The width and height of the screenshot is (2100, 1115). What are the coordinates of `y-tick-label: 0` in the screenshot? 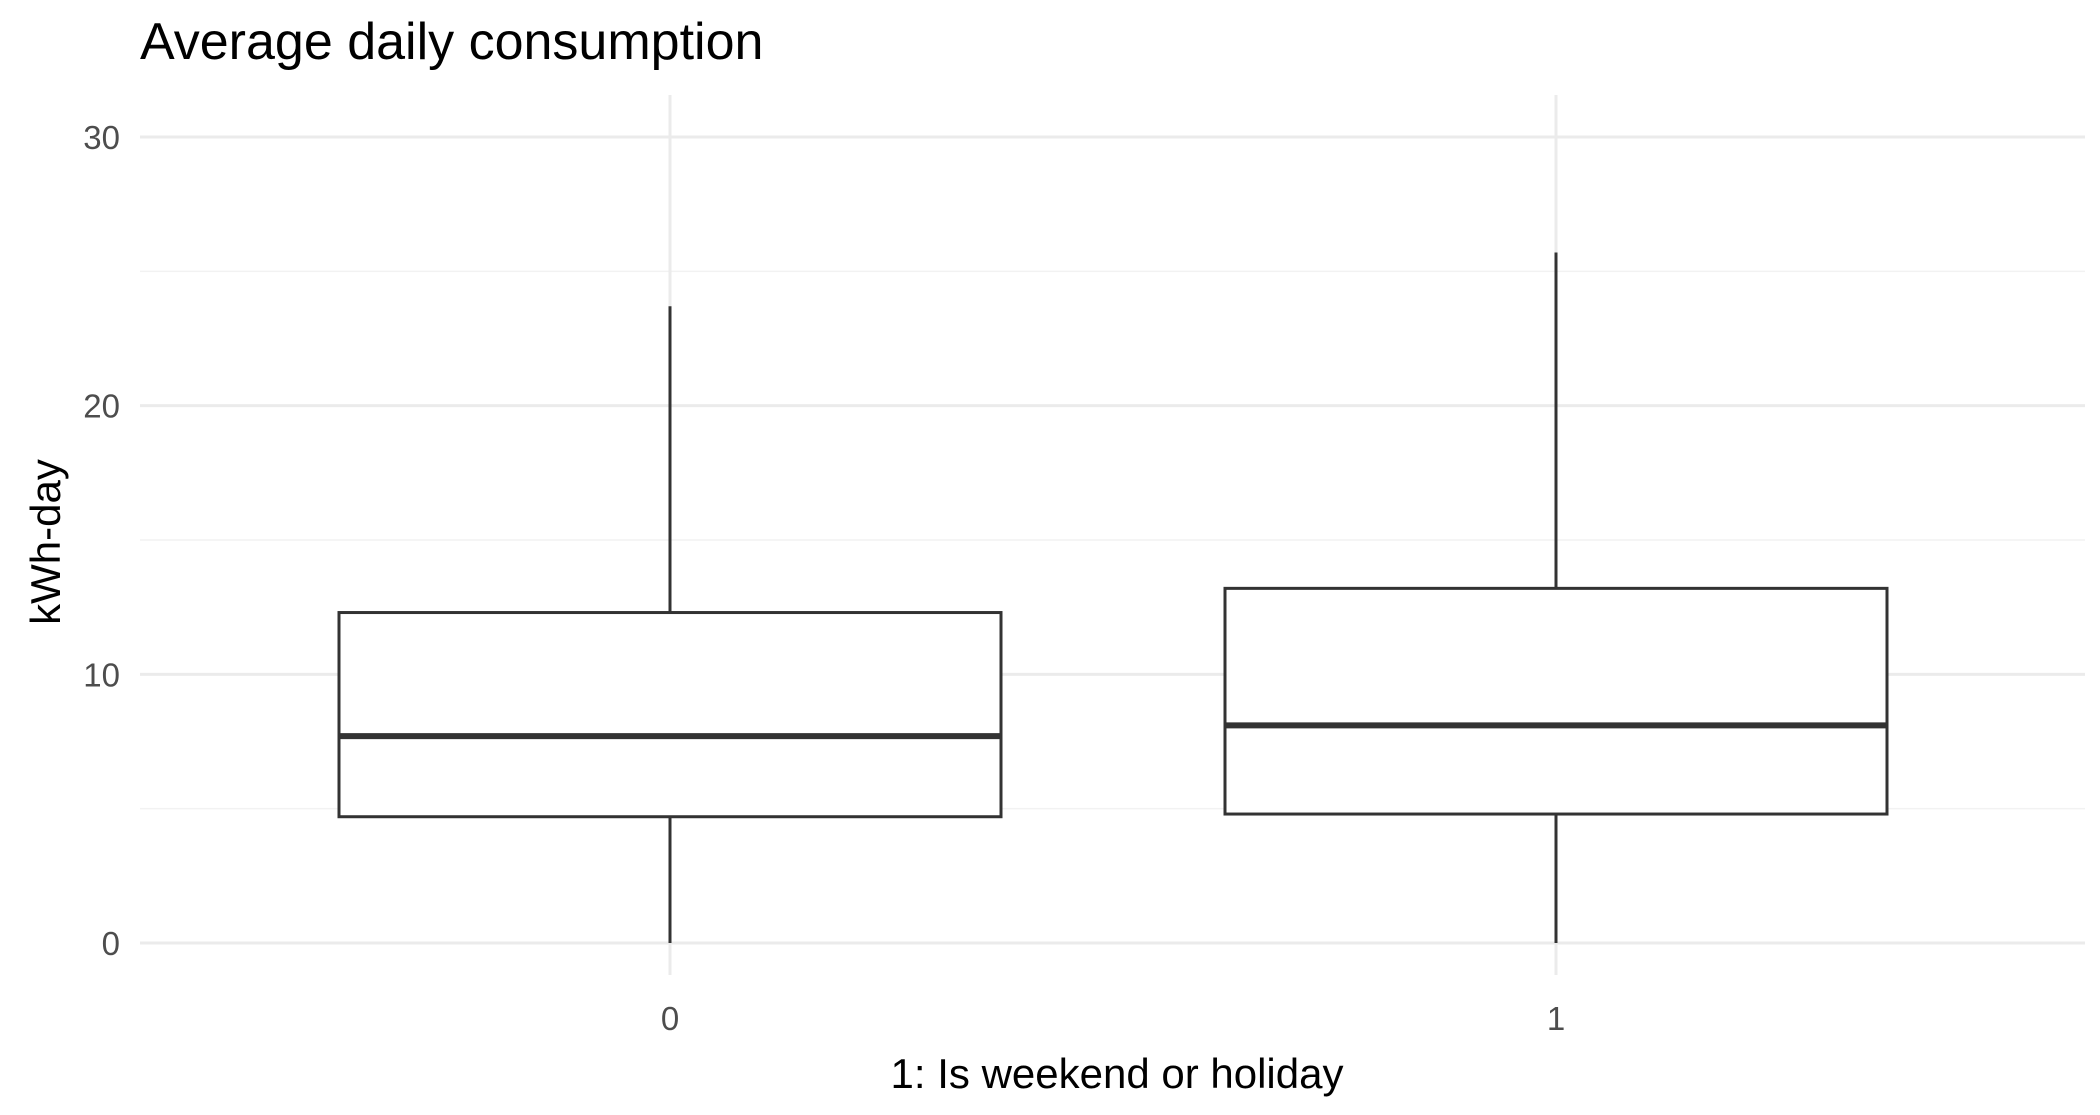 It's located at (111, 943).